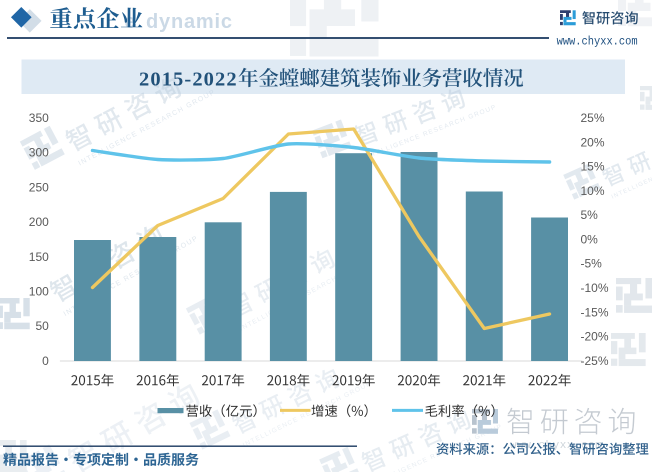 The image size is (652, 472). What do you see at coordinates (189, 22) in the screenshot?
I see `svg-text: dynamic` at bounding box center [189, 22].